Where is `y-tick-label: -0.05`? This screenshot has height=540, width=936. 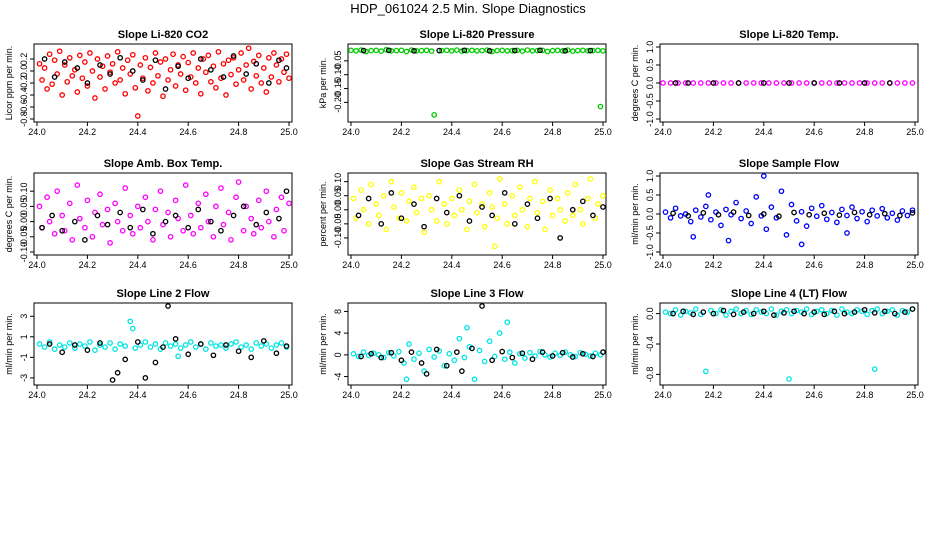 y-tick-label: -0.05 is located at coordinates (24, 237).